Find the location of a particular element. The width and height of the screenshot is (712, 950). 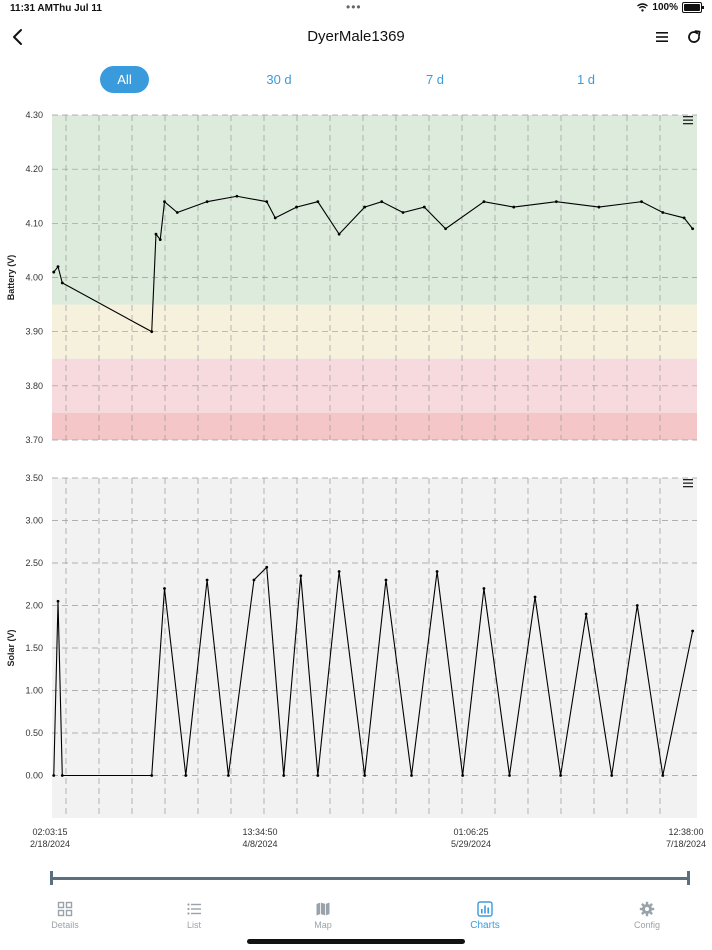

status-time: 11:31 AM is located at coordinates (31, 8).